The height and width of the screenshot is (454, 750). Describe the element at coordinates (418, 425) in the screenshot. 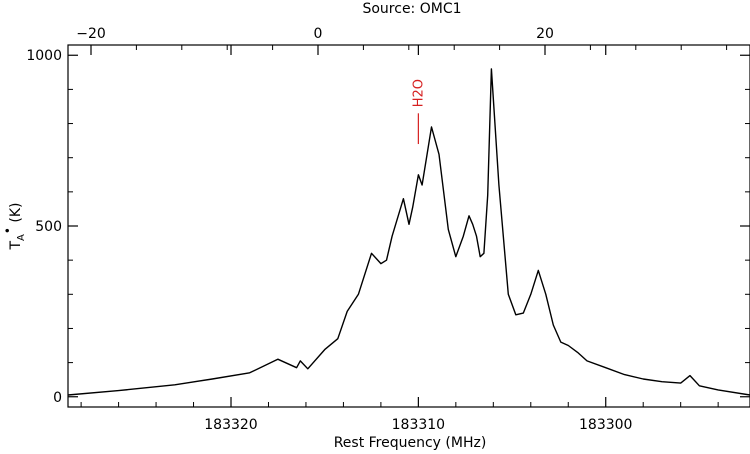

I see `x-tick-label: 183310` at that location.